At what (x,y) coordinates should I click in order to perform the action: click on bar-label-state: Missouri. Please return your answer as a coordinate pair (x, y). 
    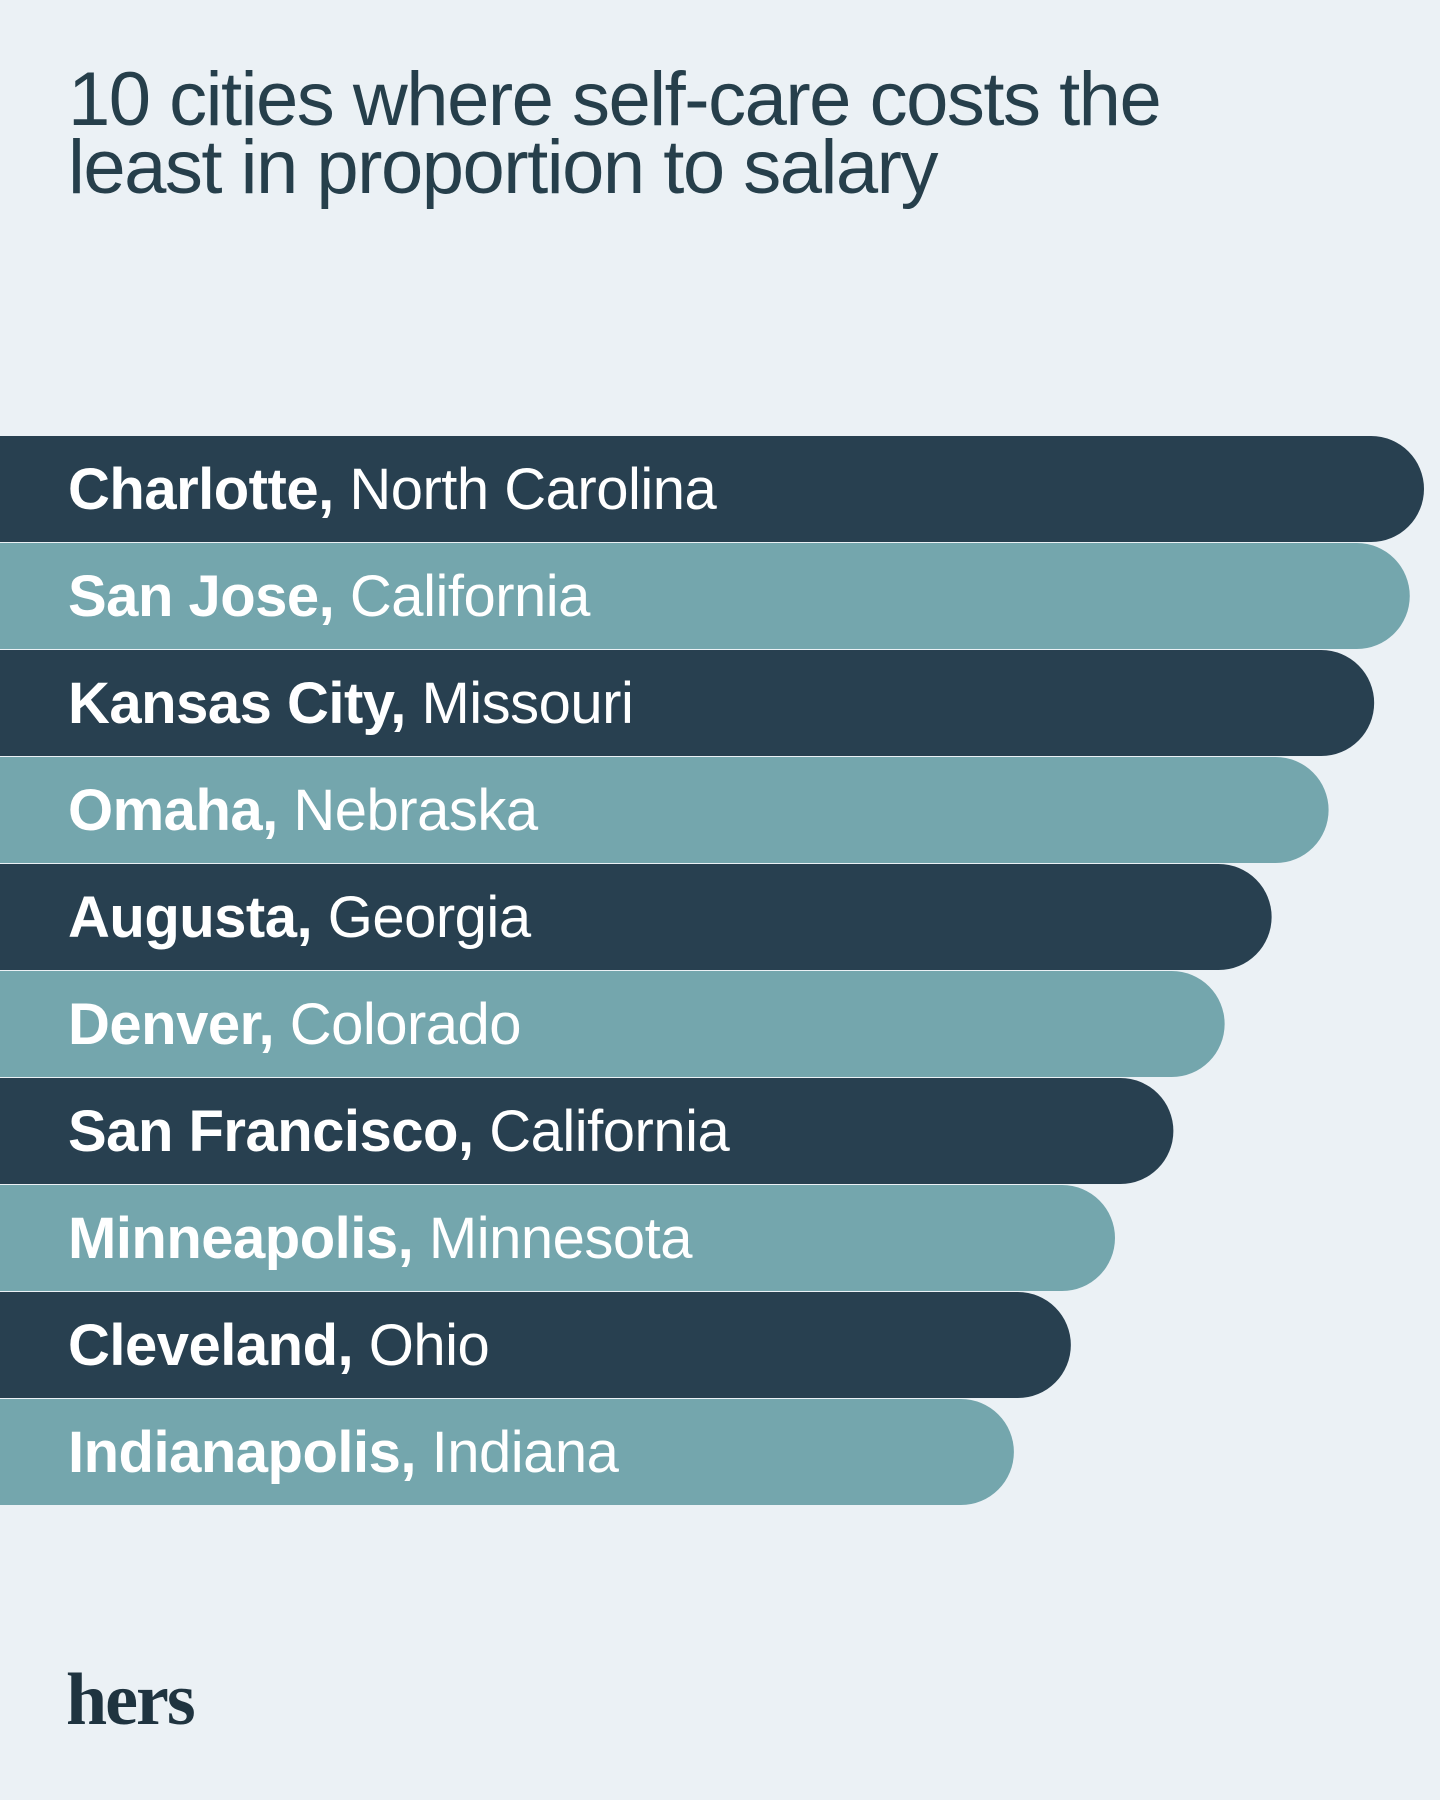
    Looking at the image, I should click on (527, 703).